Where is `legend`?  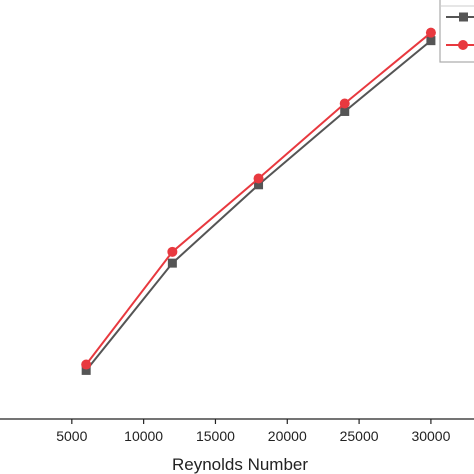
legend is located at coordinates (456, 31).